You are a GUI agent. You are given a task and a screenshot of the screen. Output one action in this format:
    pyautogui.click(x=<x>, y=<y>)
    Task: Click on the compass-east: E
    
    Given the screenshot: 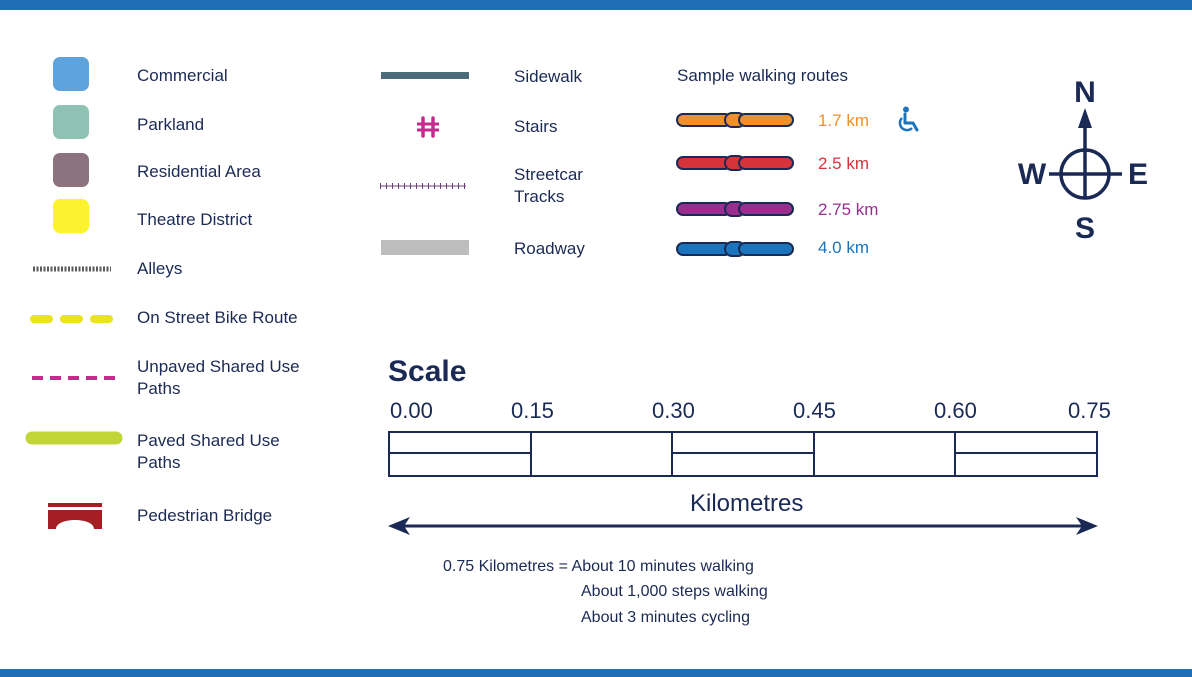 What is the action you would take?
    pyautogui.click(x=1138, y=174)
    